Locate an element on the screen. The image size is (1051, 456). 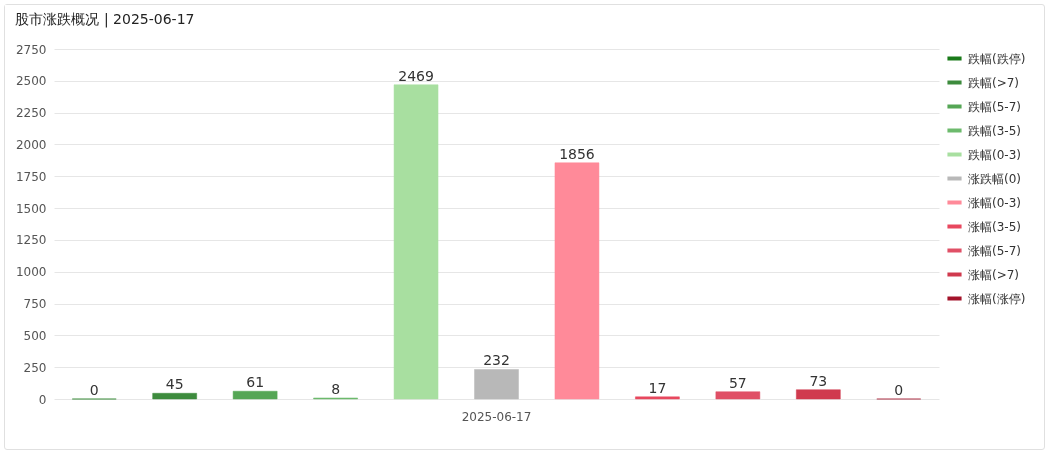
data-label: 8 is located at coordinates (336, 388).